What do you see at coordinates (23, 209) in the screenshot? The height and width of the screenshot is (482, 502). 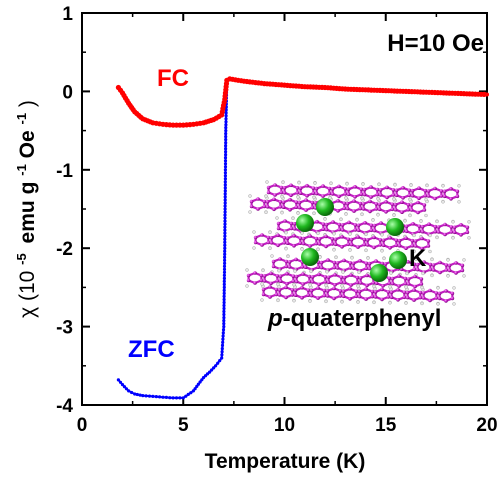 I see `y-axis-title: χ (10 -5 emu g -1 Oe -1 )` at bounding box center [23, 209].